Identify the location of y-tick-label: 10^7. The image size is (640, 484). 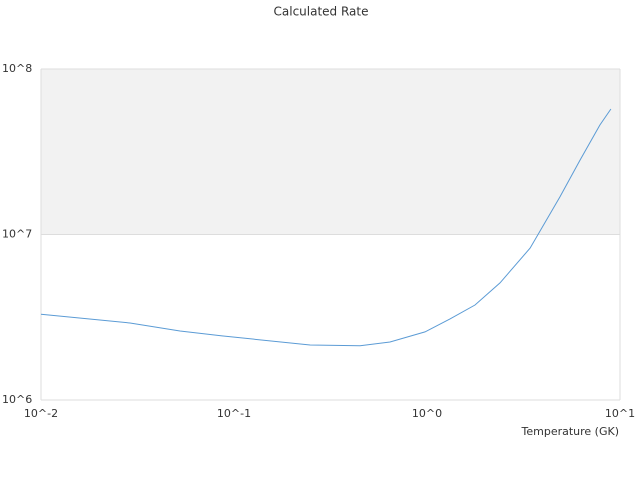
(17, 234).